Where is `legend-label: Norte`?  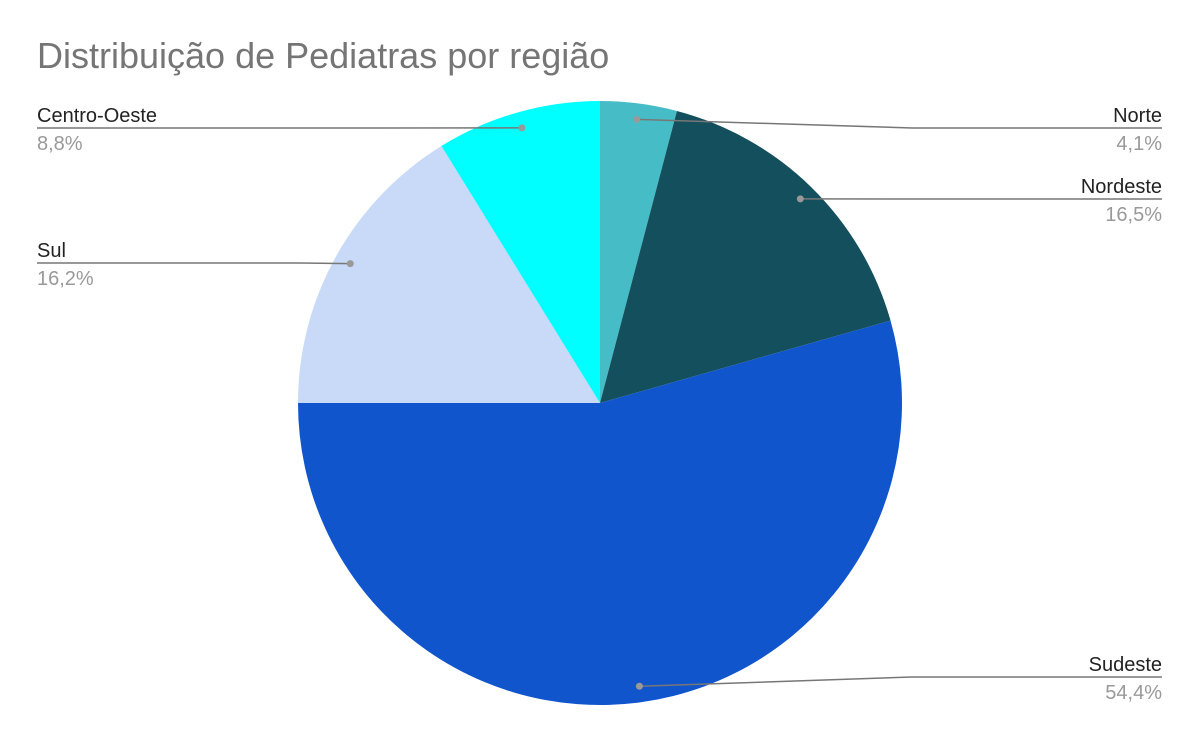 legend-label: Norte is located at coordinates (1137, 116).